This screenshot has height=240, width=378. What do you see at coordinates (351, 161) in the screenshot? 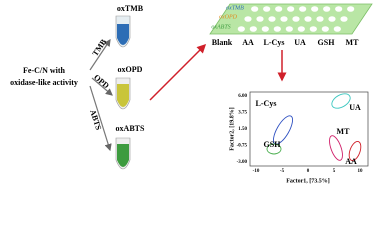
I see `group-label: AA` at bounding box center [351, 161].